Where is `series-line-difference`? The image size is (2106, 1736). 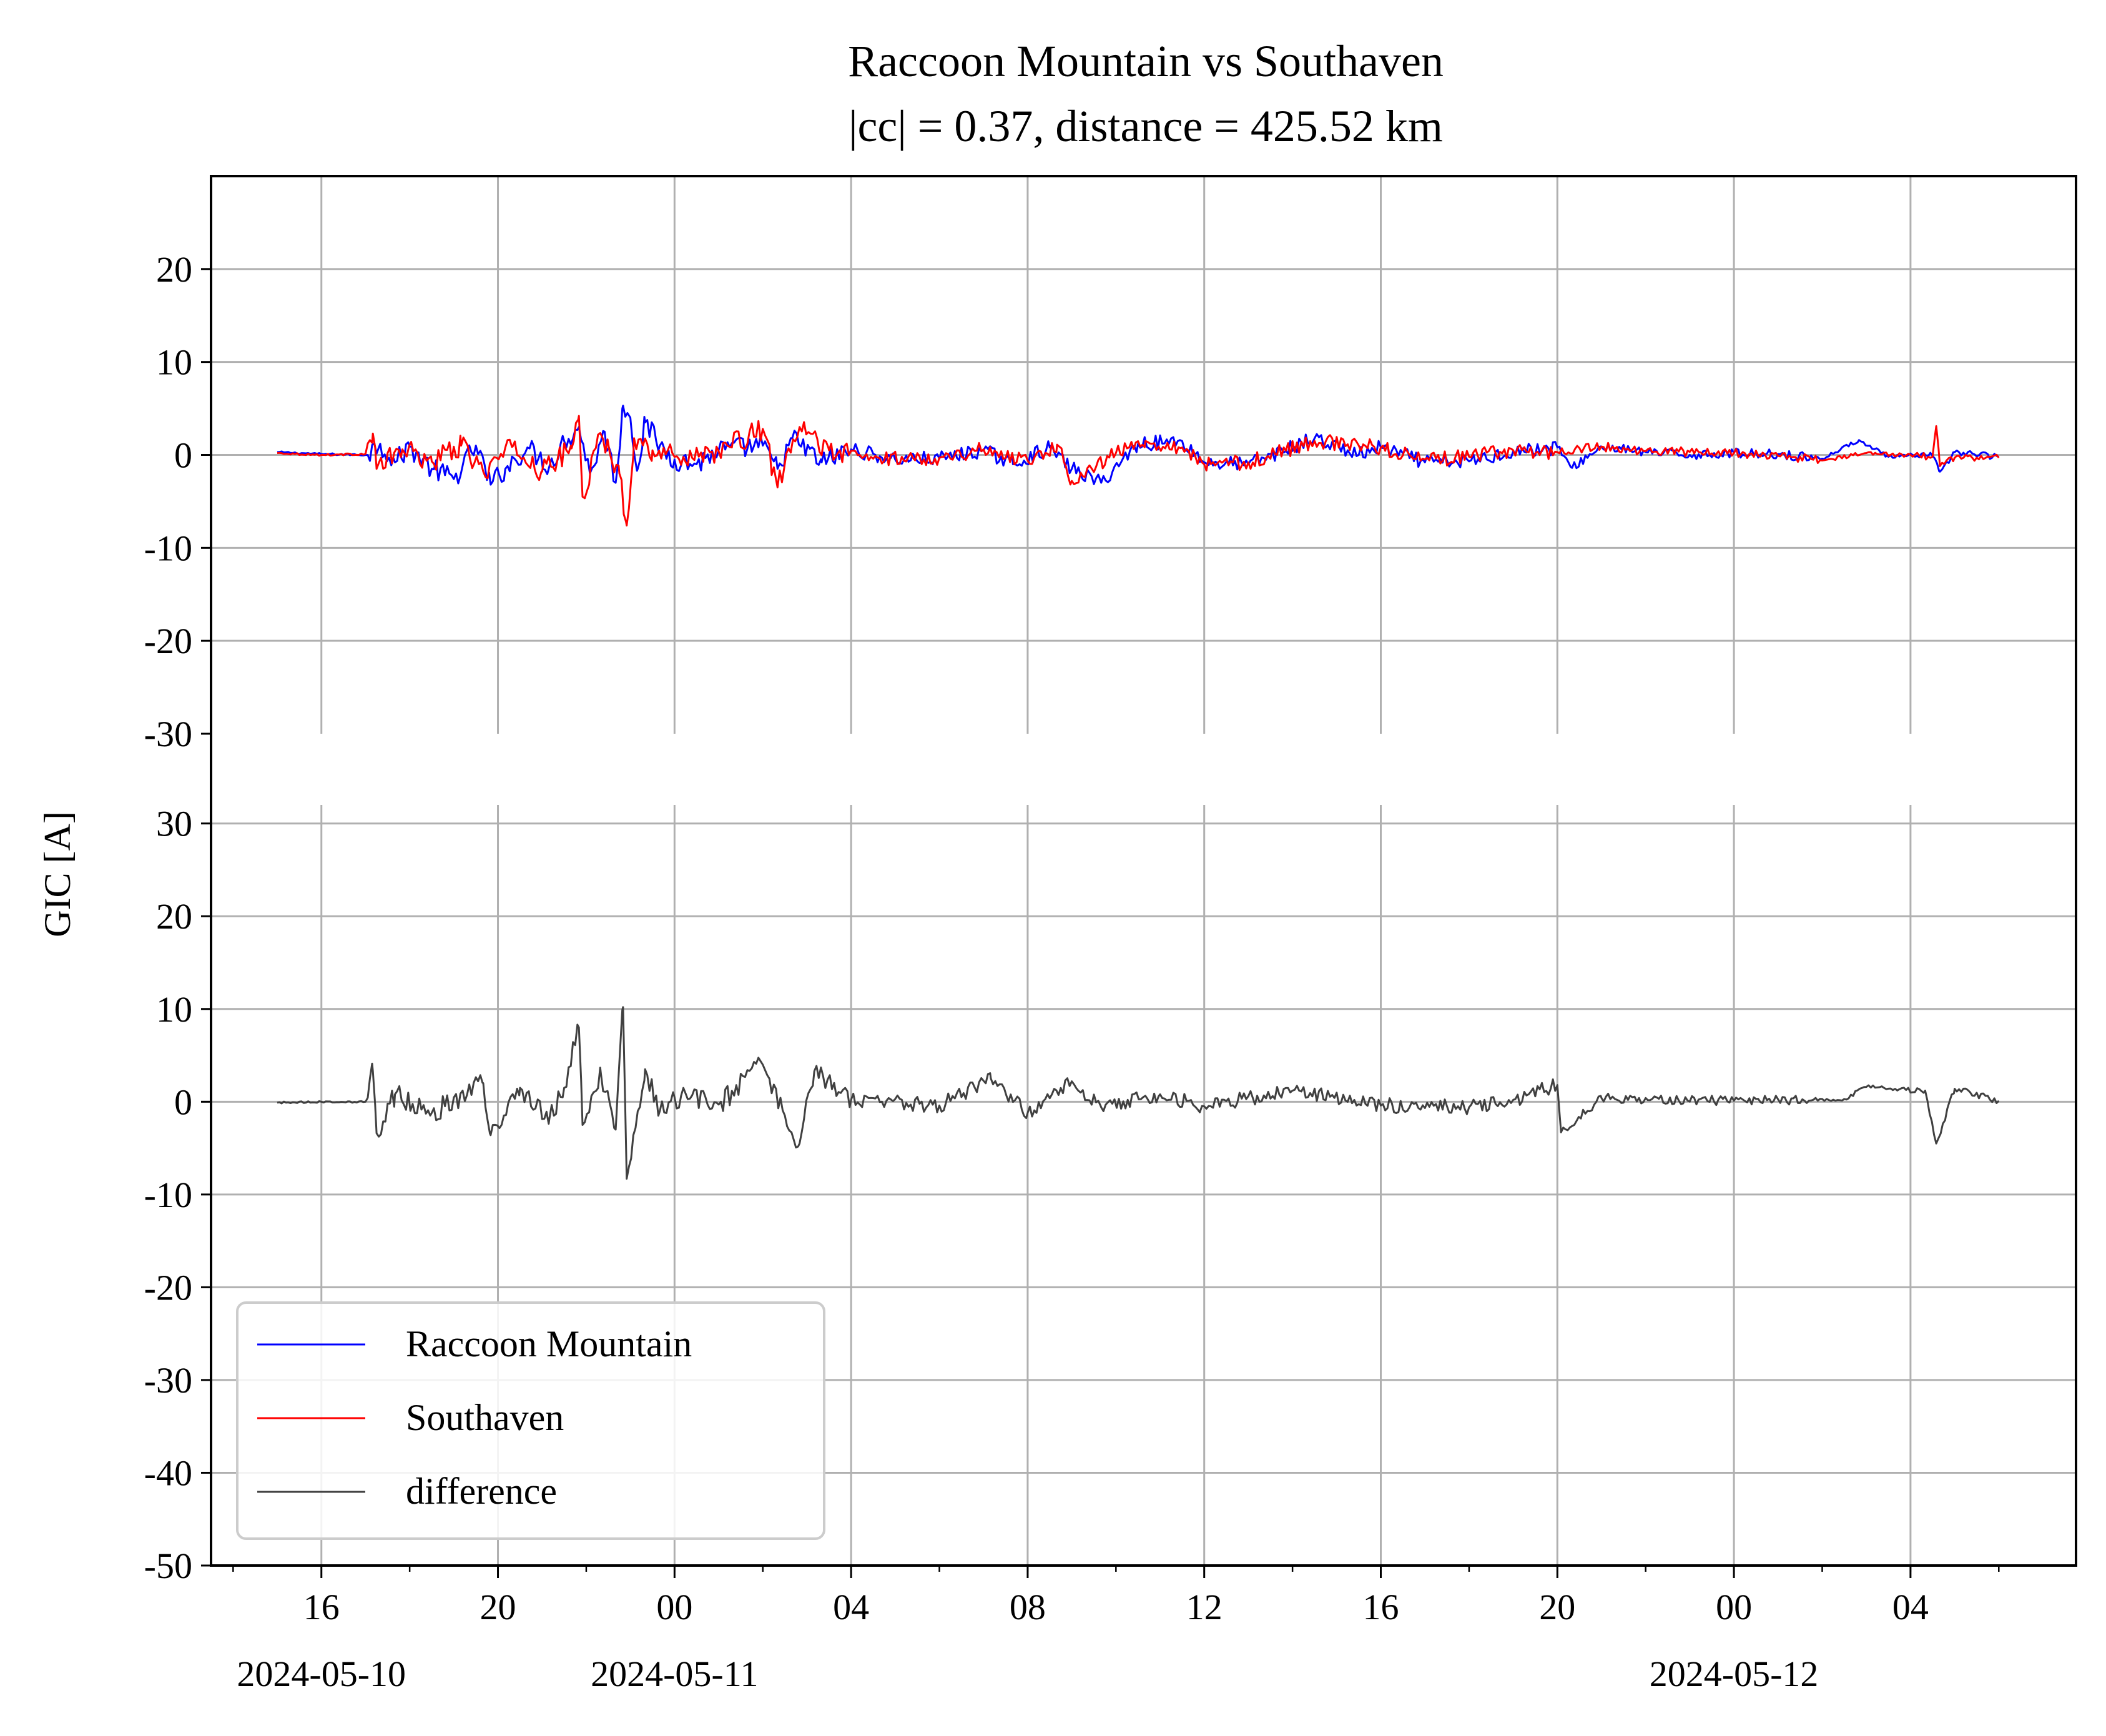 series-line-difference is located at coordinates (1138, 1093).